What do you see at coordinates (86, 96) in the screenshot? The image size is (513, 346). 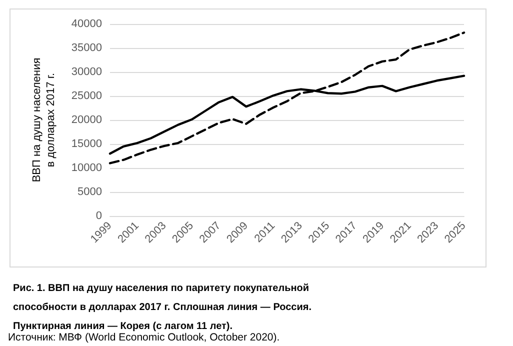 I see `y-tick-label: 25000` at bounding box center [86, 96].